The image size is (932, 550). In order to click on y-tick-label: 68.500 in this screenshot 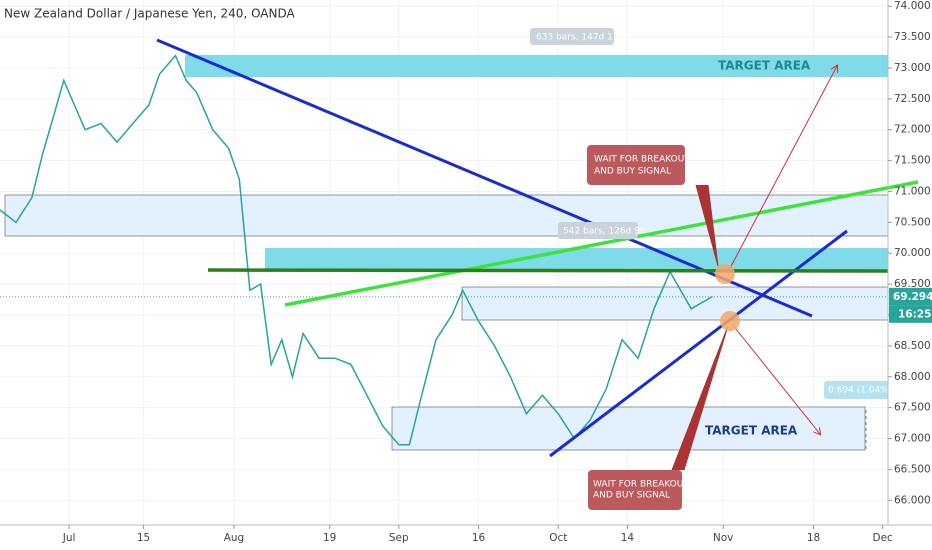, I will do `click(912, 346)`.